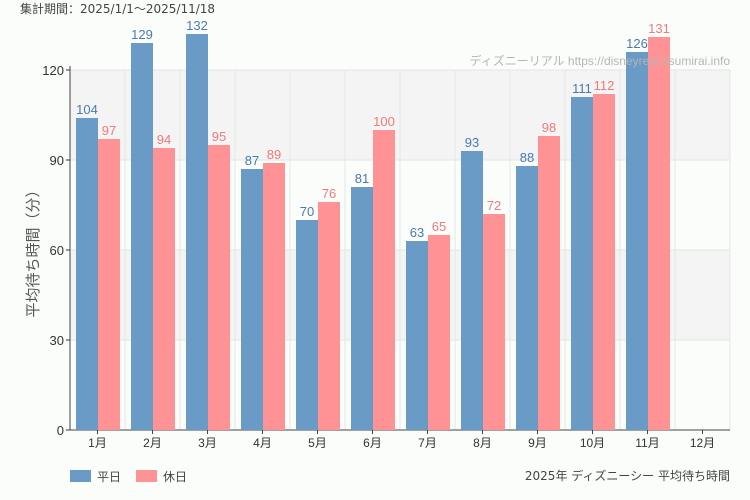 This screenshot has width=750, height=500. Describe the element at coordinates (33, 249) in the screenshot. I see `y-axis-label: 平均待ち時間（分）` at that location.